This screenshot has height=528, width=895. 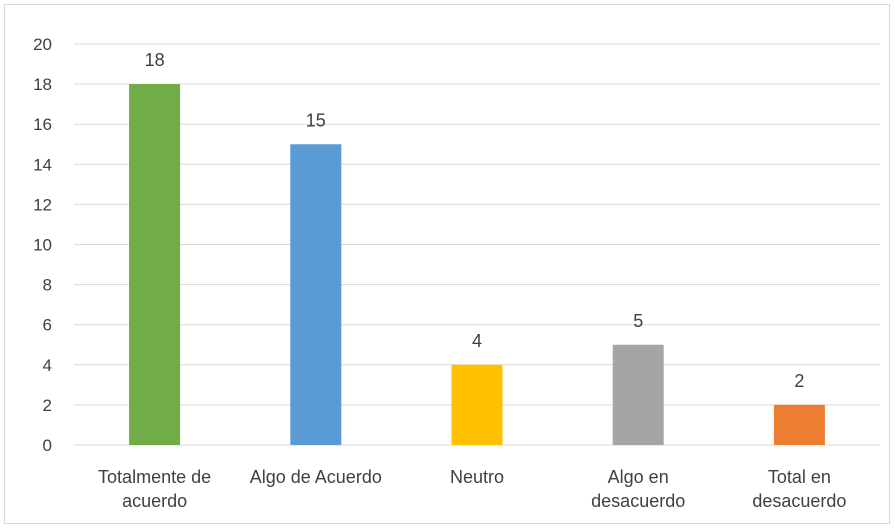 I want to click on category-label: Algo de Acuerdo, so click(x=316, y=477).